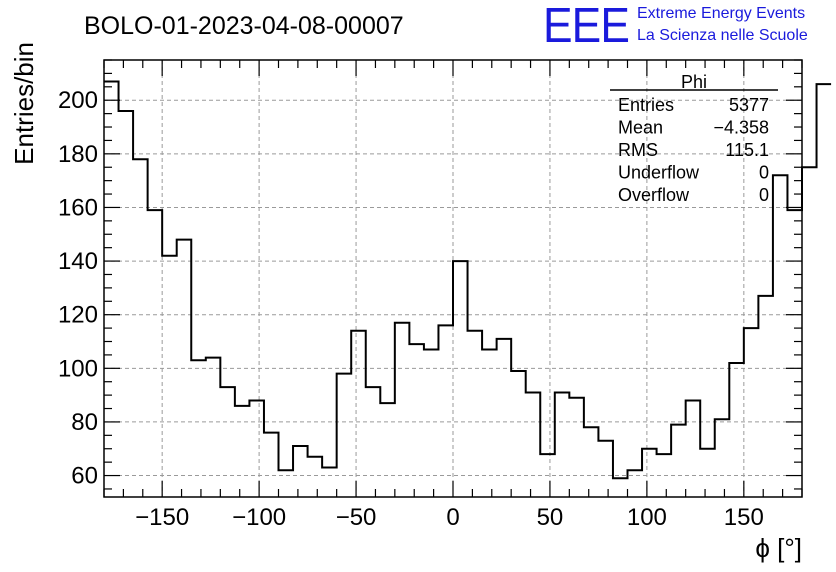 This screenshot has width=836, height=572. I want to click on x-tick-label: 0, so click(452, 517).